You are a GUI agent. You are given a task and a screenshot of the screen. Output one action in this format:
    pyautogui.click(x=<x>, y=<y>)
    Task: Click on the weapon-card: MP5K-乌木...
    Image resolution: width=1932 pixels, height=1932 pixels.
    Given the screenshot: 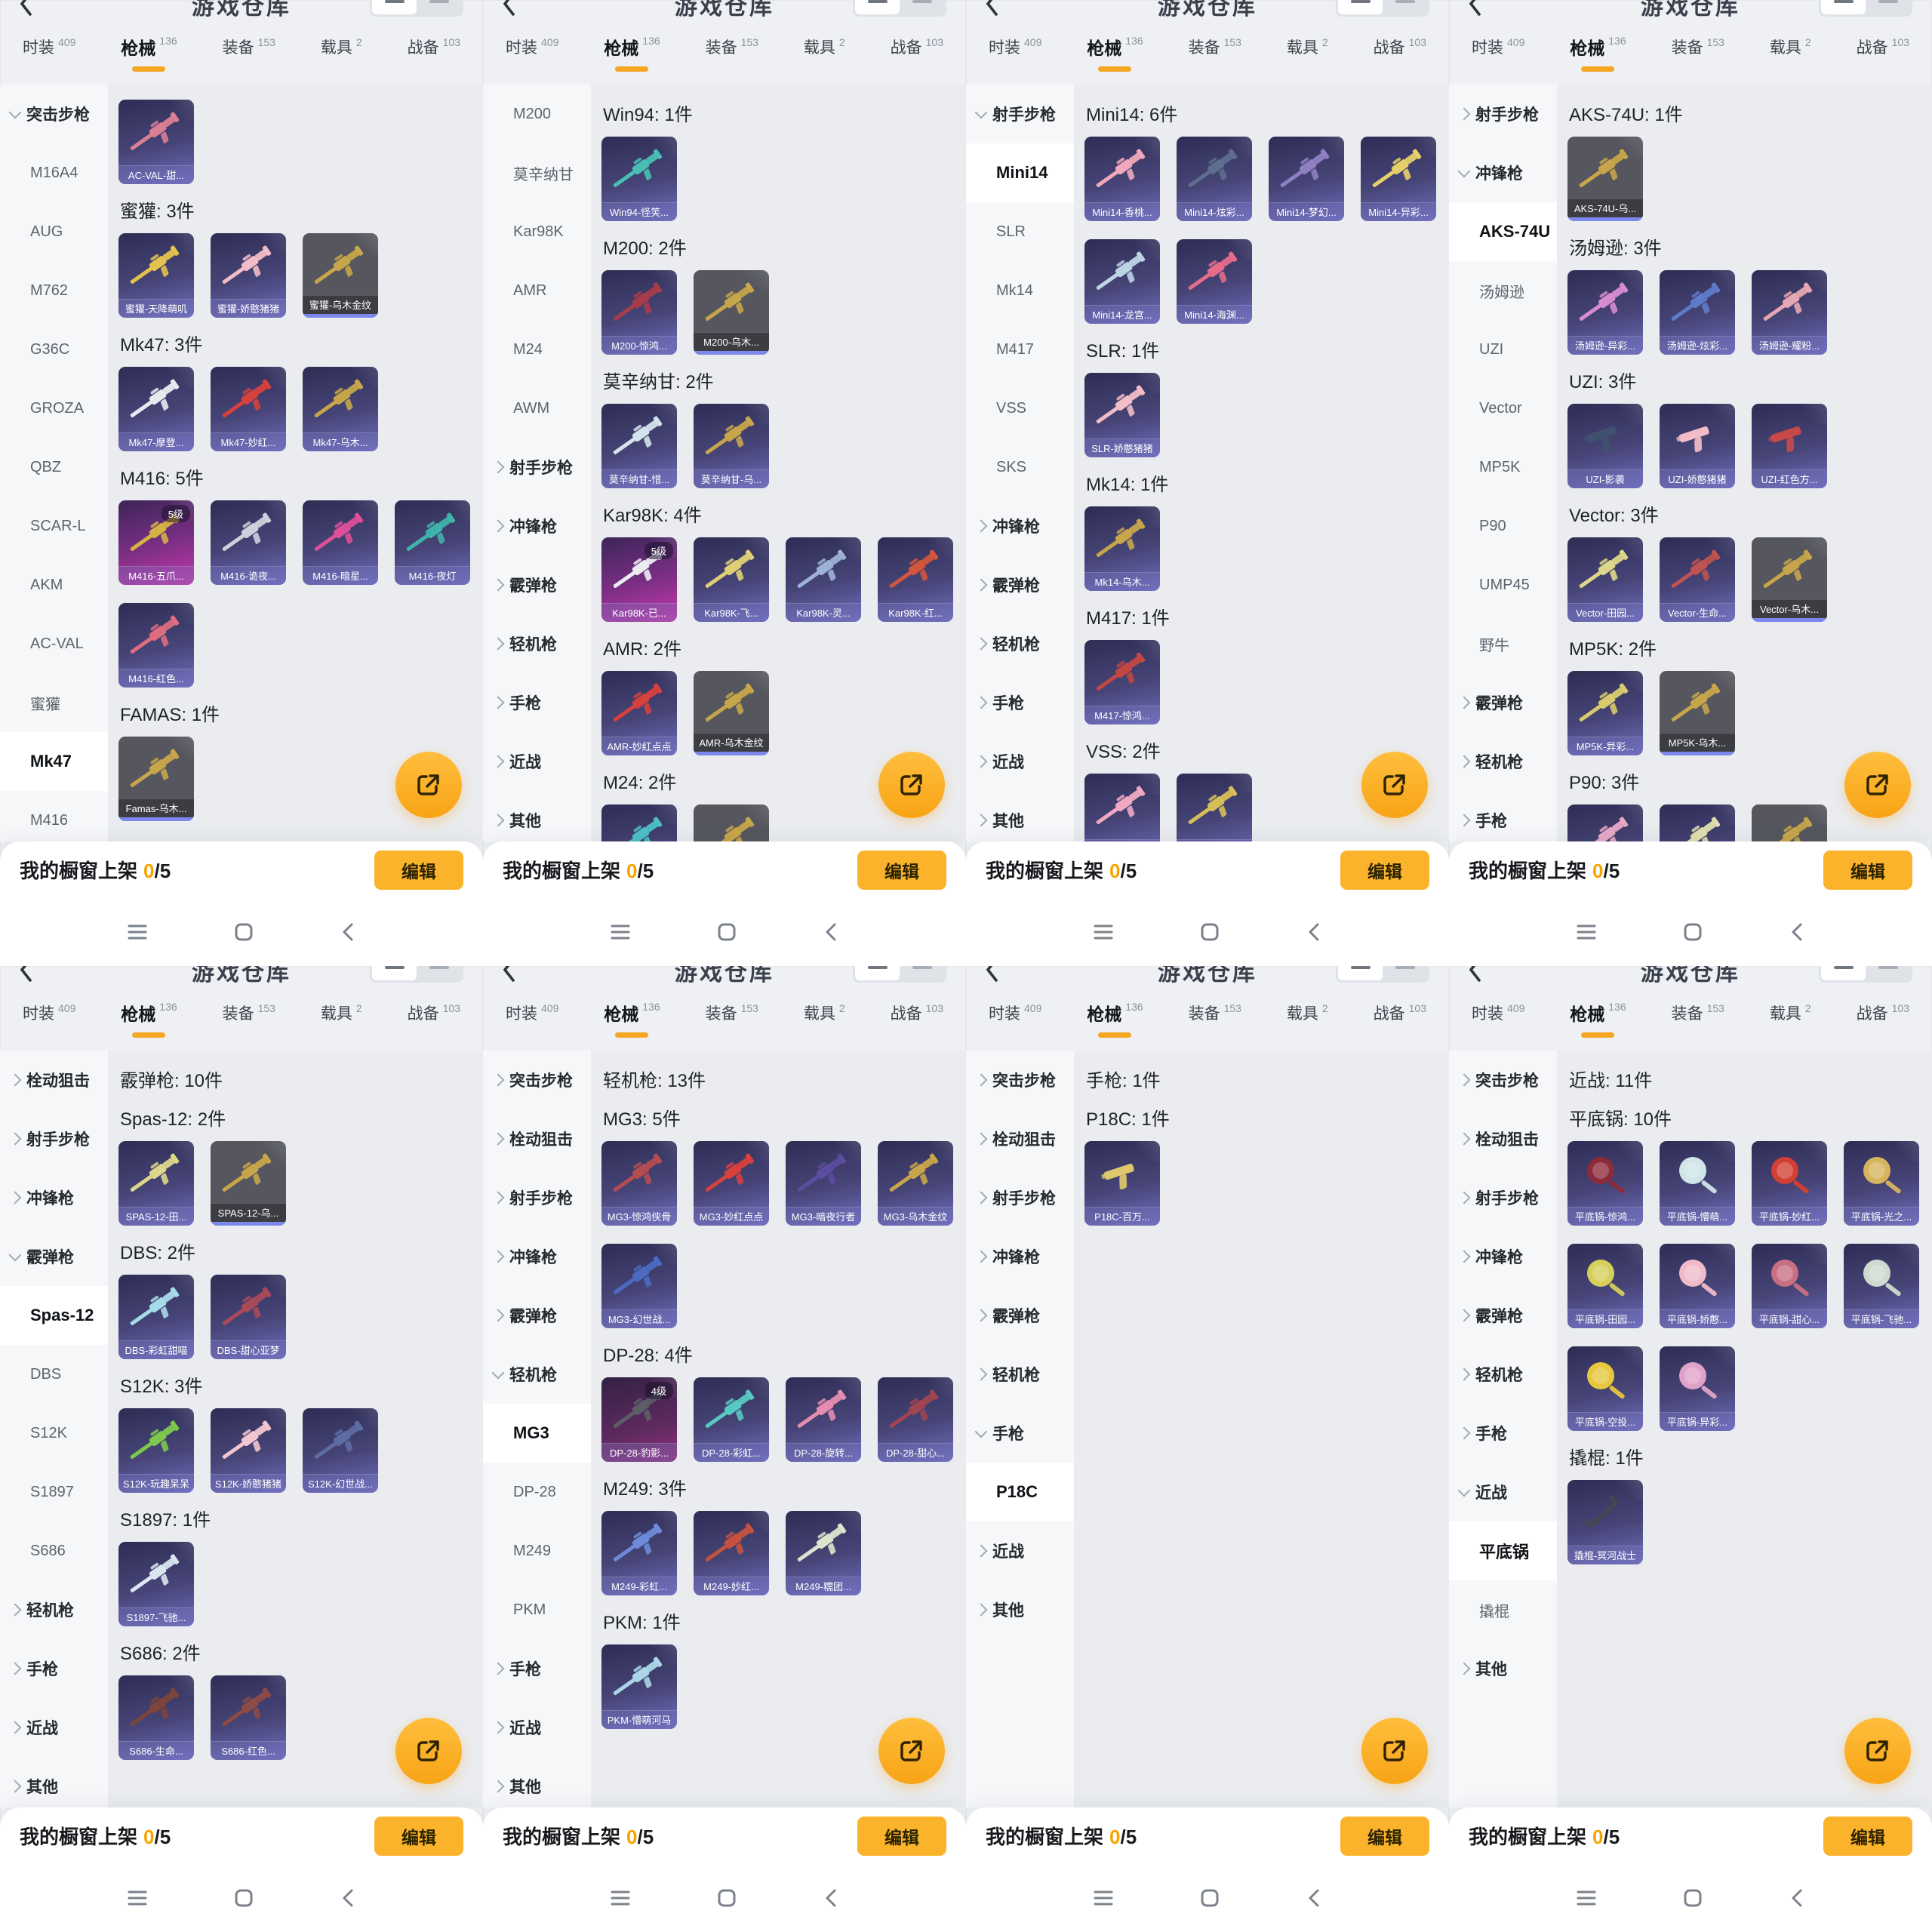 What is the action you would take?
    pyautogui.click(x=1697, y=713)
    